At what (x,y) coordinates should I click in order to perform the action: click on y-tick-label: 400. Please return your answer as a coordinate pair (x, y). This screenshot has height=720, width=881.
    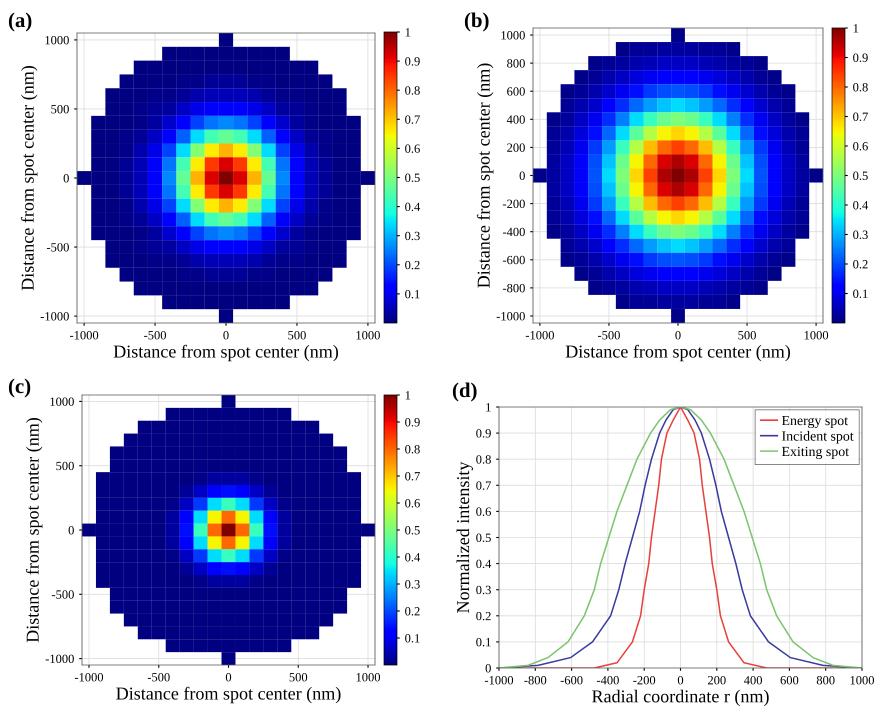
    Looking at the image, I should click on (515, 119).